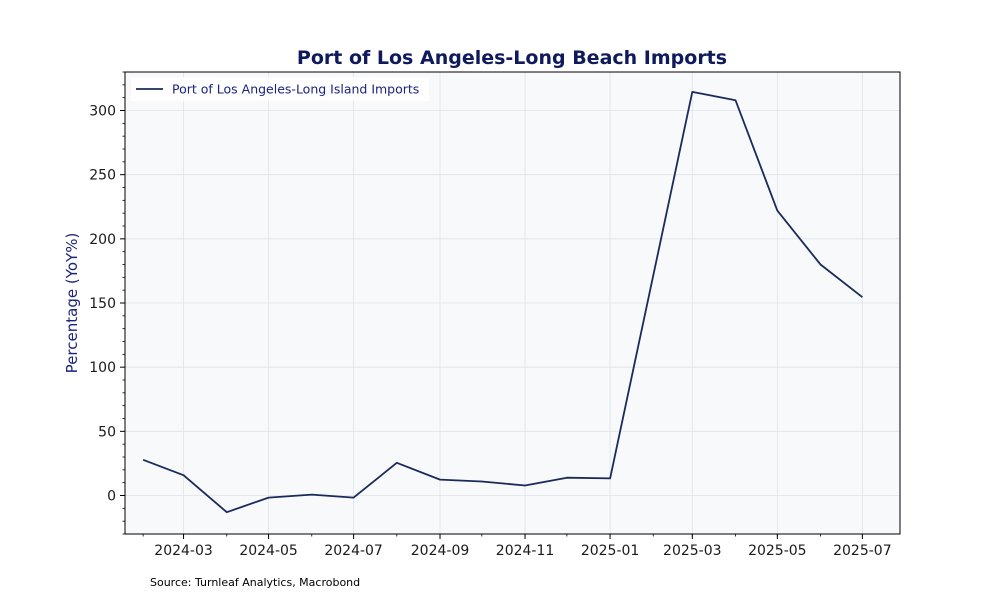  What do you see at coordinates (295, 89) in the screenshot?
I see `legend-entry-label: Port of Los Angeles-Long Island Imports` at bounding box center [295, 89].